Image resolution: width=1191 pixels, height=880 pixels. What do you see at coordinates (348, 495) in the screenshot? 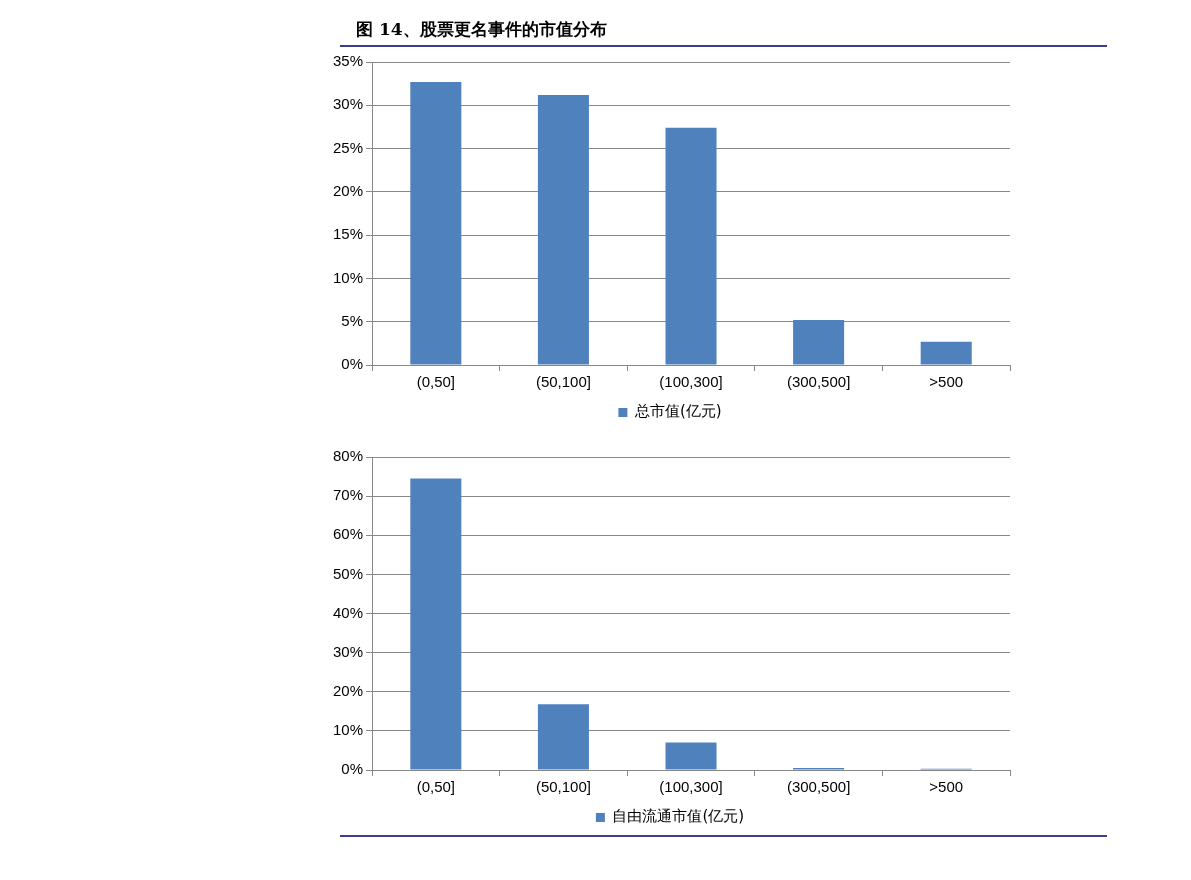
I see `y-tick-label: 70%` at bounding box center [348, 495].